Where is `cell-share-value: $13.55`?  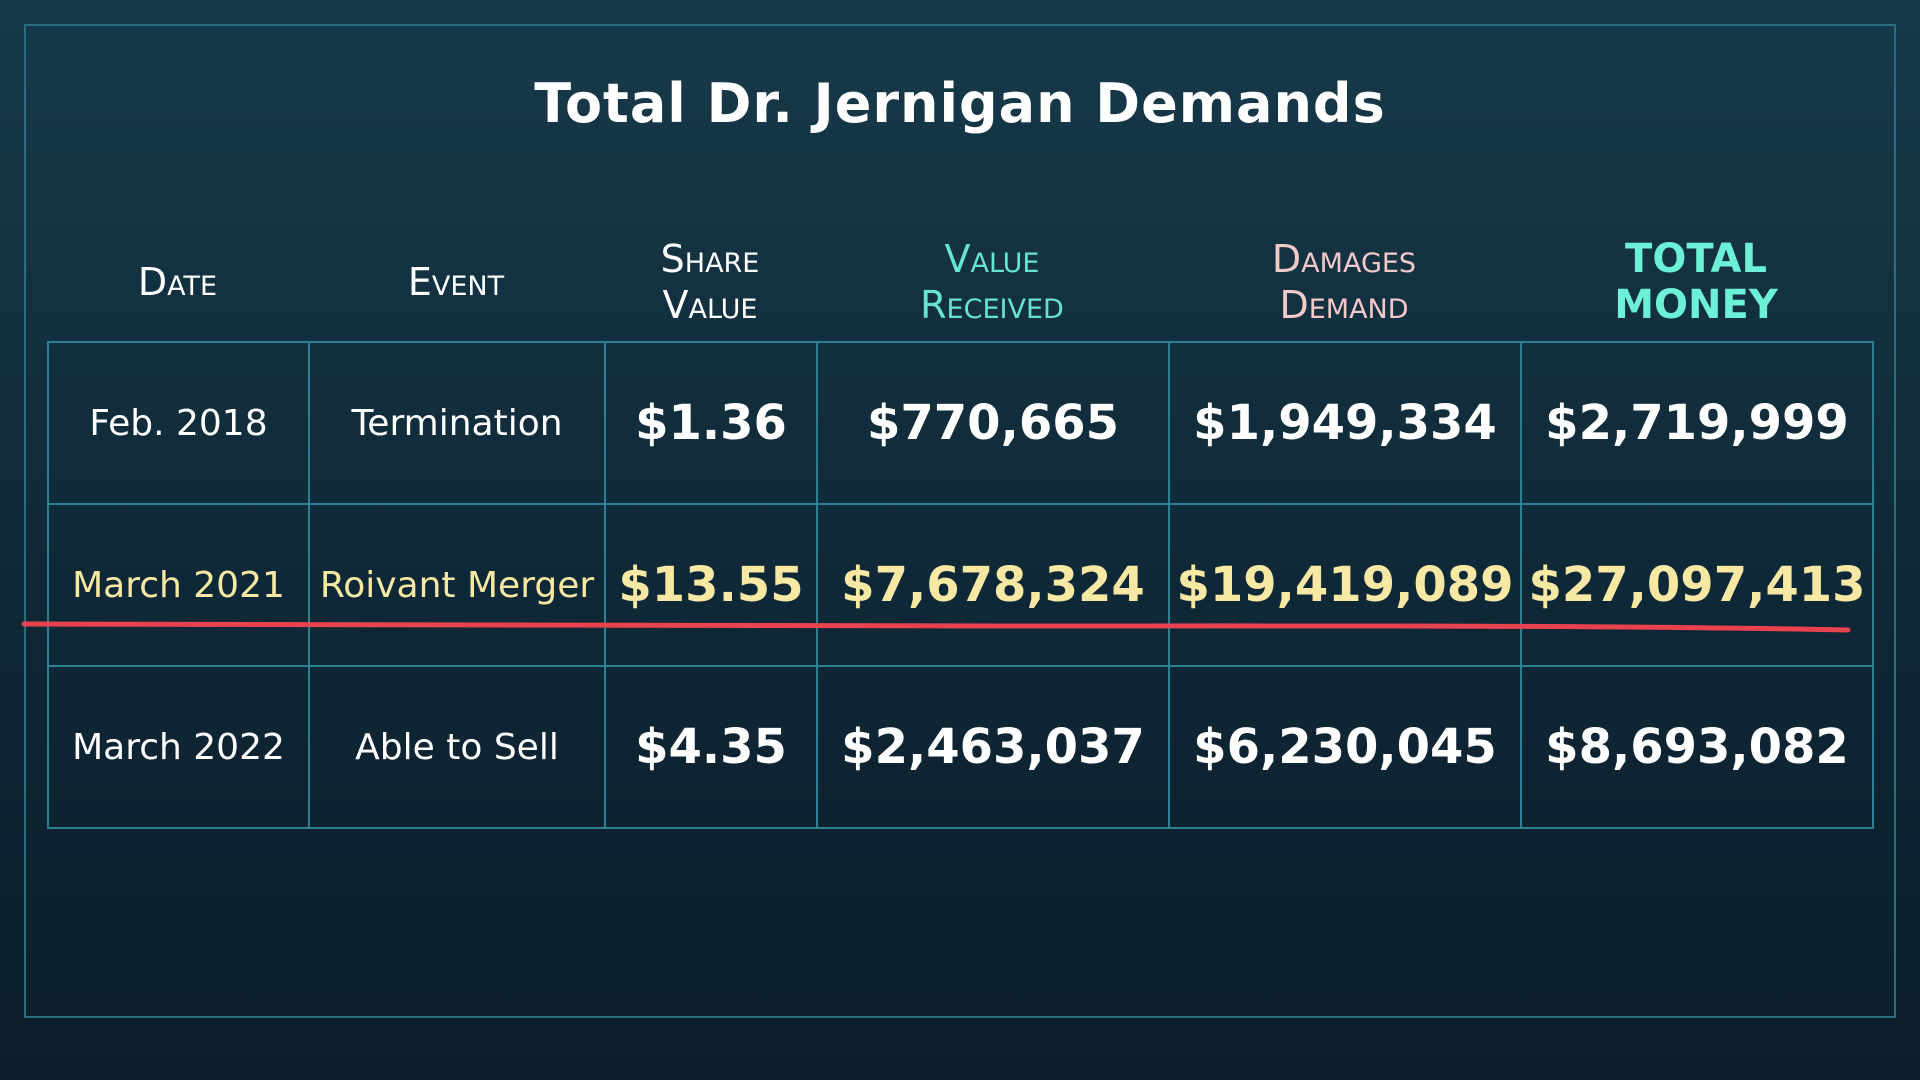 cell-share-value: $13.55 is located at coordinates (711, 585).